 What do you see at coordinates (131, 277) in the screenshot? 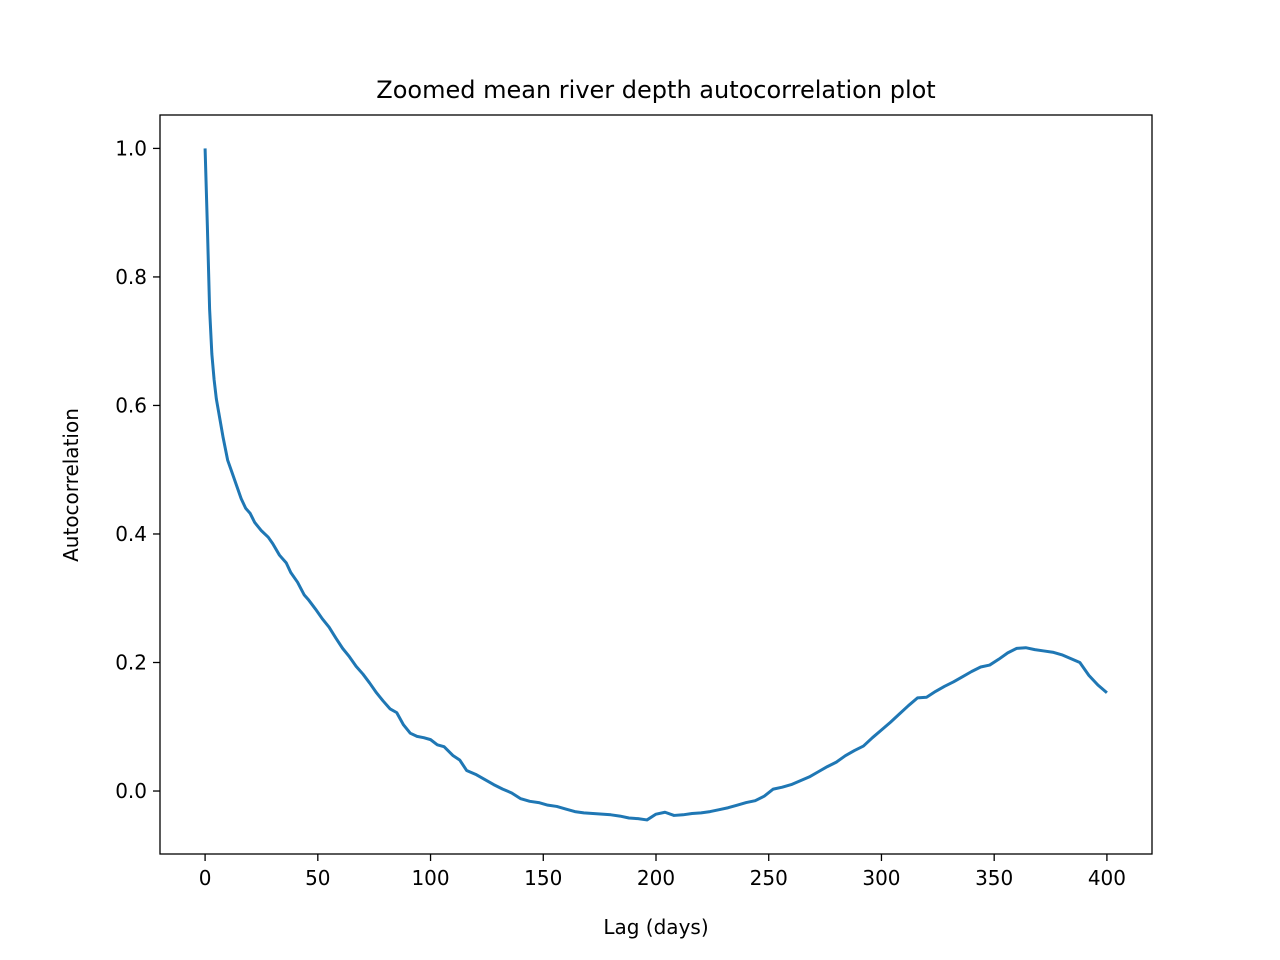
I see `y-tick-label: 0.8` at bounding box center [131, 277].